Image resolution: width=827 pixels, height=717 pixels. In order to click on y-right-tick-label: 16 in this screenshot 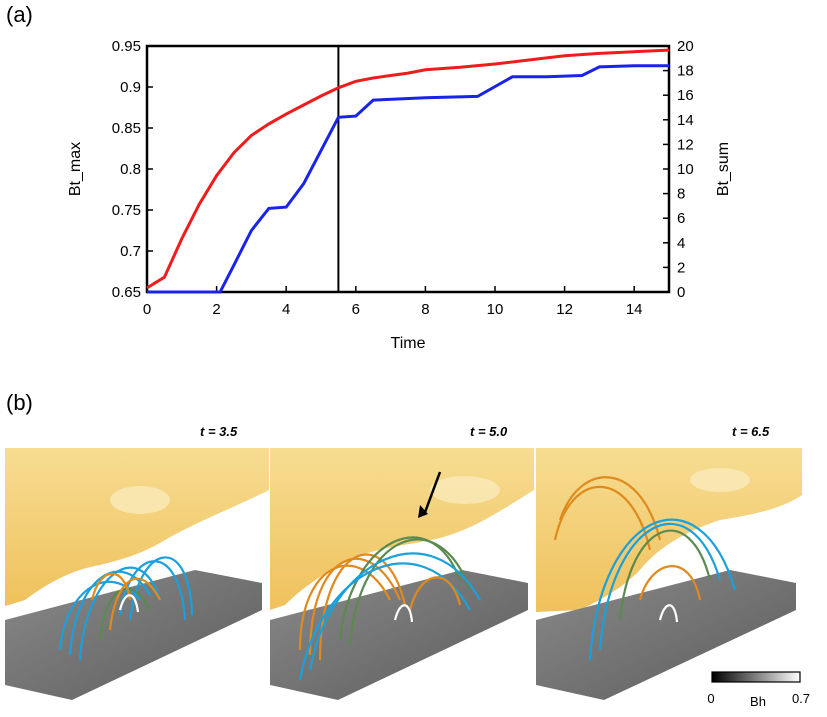, I will do `click(685, 95)`.